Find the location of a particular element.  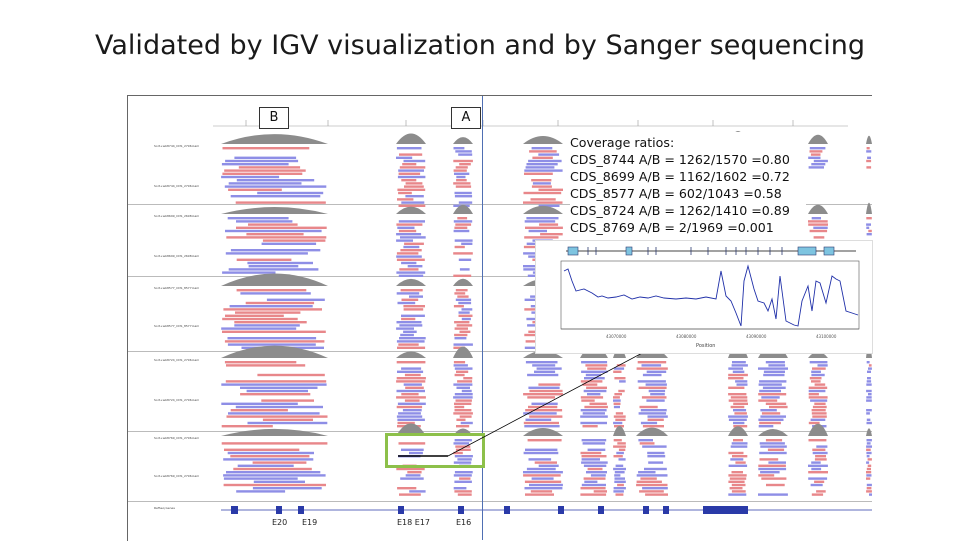

igv-ruler is located at coordinates (500, 115).